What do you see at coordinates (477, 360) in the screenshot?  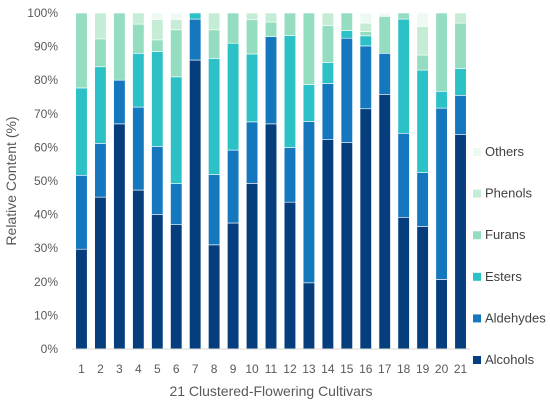 I see `legend-swatch-alcohols` at bounding box center [477, 360].